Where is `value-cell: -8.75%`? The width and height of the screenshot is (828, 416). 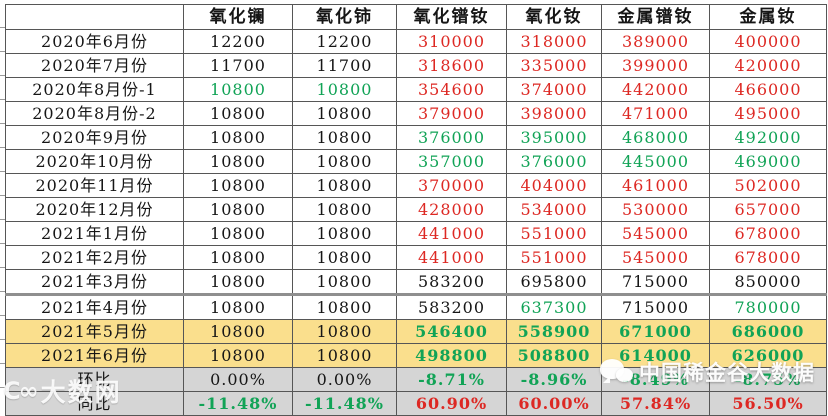 value-cell: -8.75% is located at coordinates (768, 379).